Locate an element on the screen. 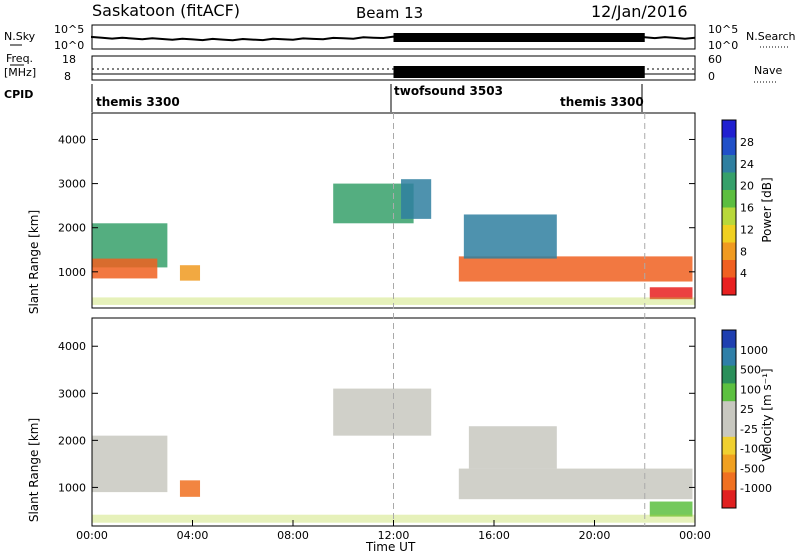  x-tick-label: 20:00 is located at coordinates (595, 535).